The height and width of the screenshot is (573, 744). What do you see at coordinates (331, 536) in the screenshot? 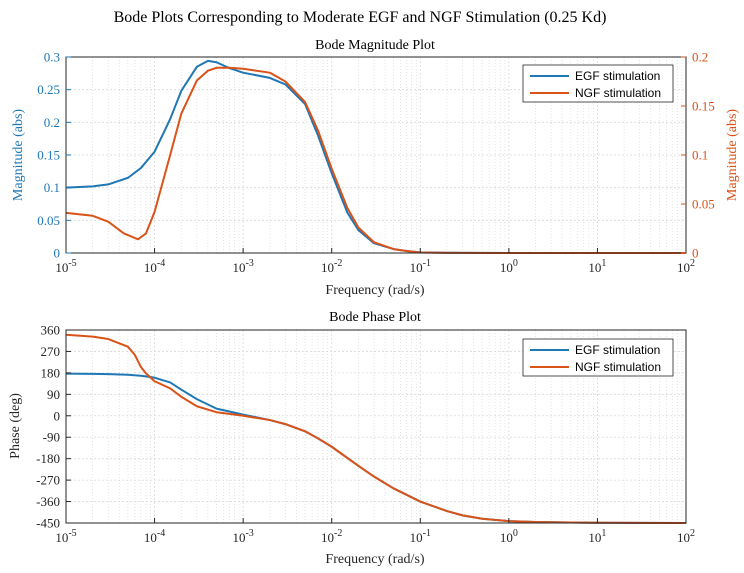
I see `phase-x-tick-label: 10⁻²` at bounding box center [331, 536].